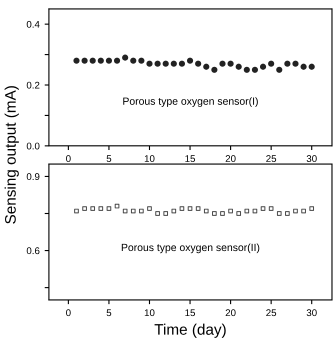 The width and height of the screenshot is (335, 344). What do you see at coordinates (190, 331) in the screenshot?
I see `x-axis-title: Time (day)` at bounding box center [190, 331].